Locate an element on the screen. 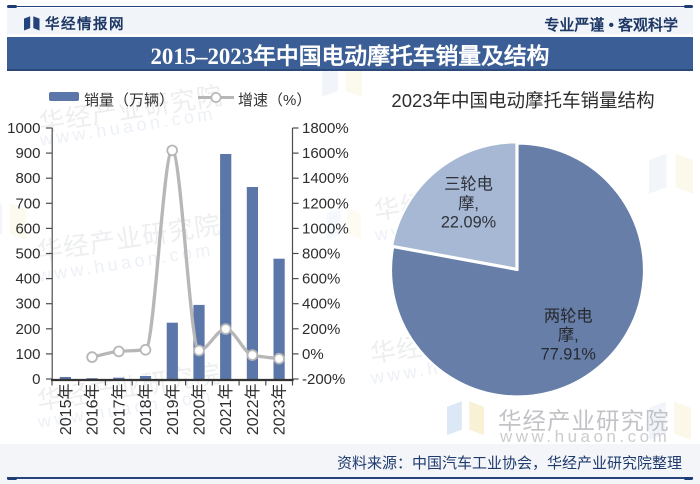 Image resolution: width=700 pixels, height=484 pixels. svg-text: 2021年 is located at coordinates (226, 410).